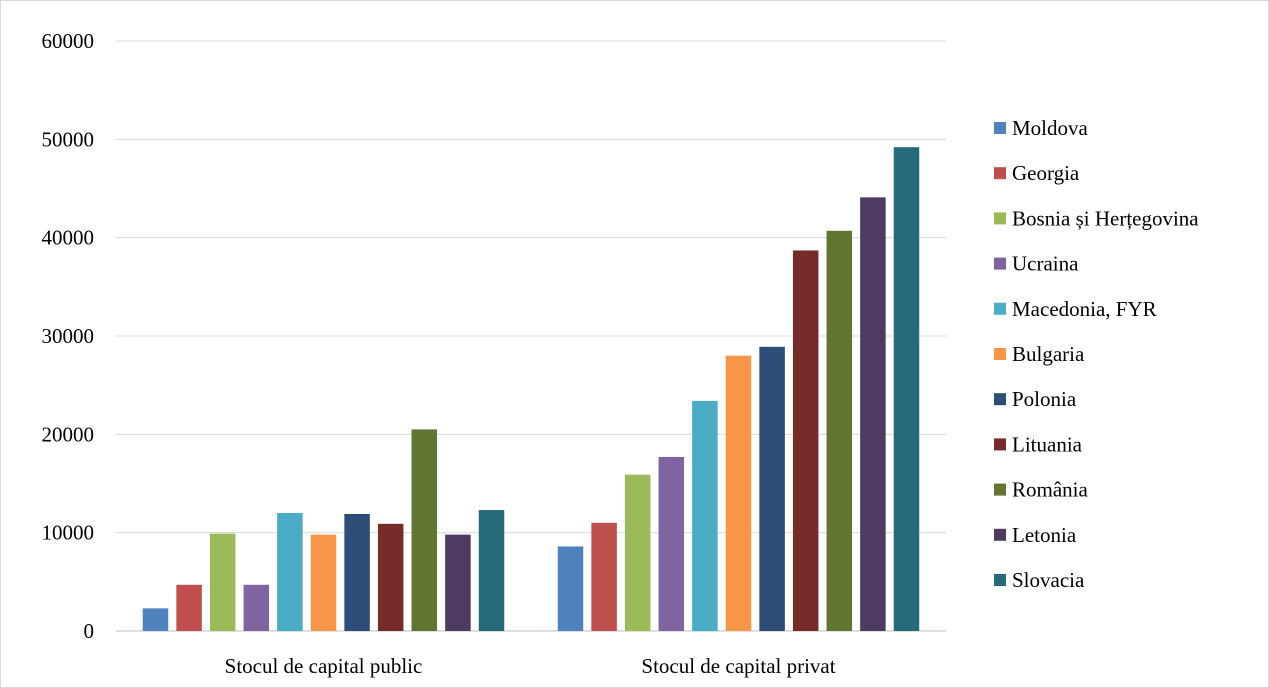 The width and height of the screenshot is (1269, 688). What do you see at coordinates (738, 666) in the screenshot?
I see `category-label: Stocul de capital privat` at bounding box center [738, 666].